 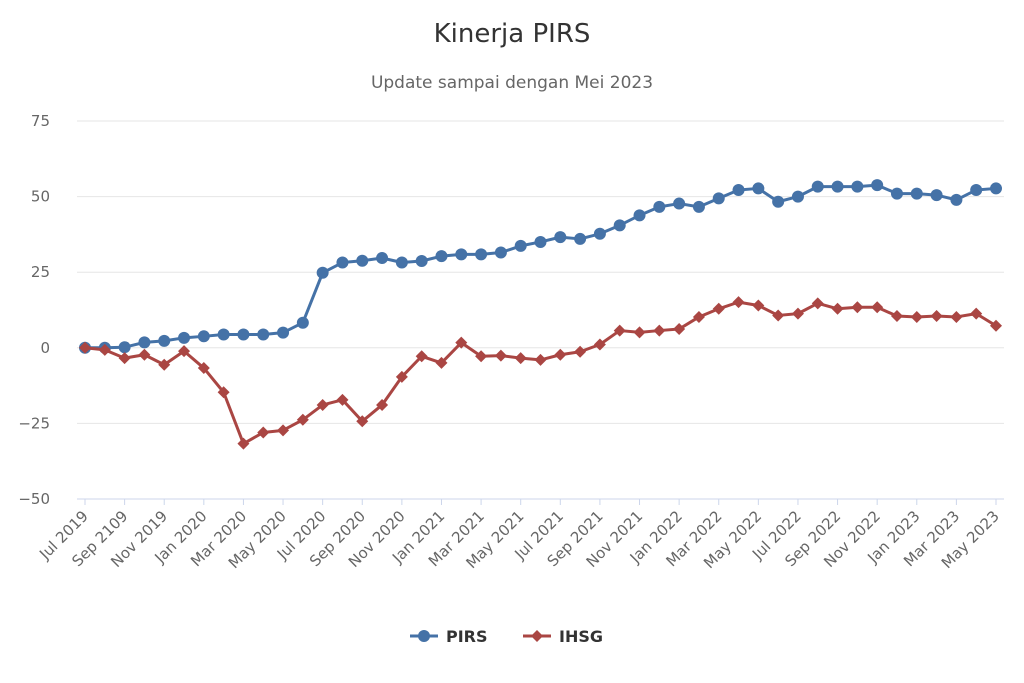 I want to click on legend-item-pirs: PIRS, so click(x=449, y=636).